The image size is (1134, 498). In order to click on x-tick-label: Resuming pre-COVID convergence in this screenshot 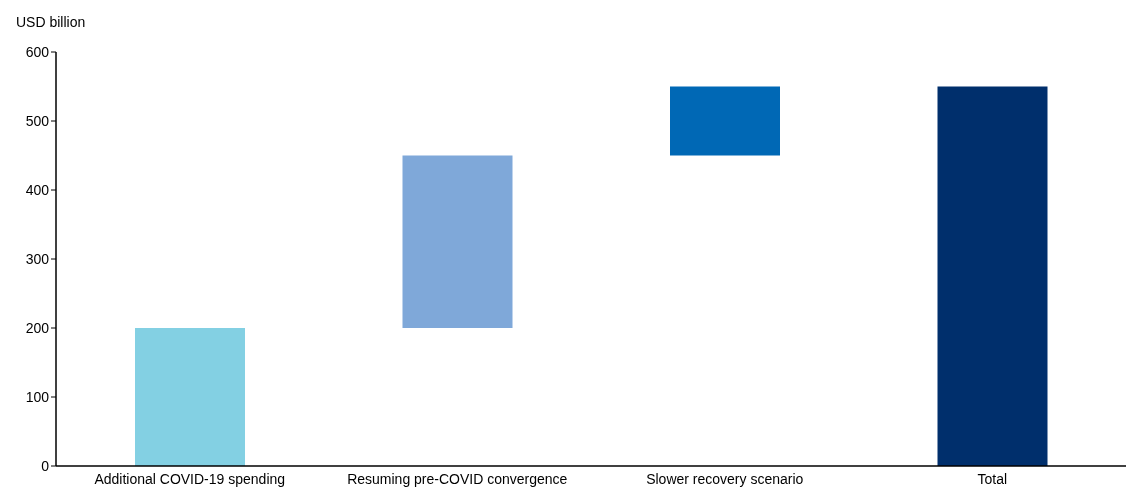, I will do `click(457, 478)`.